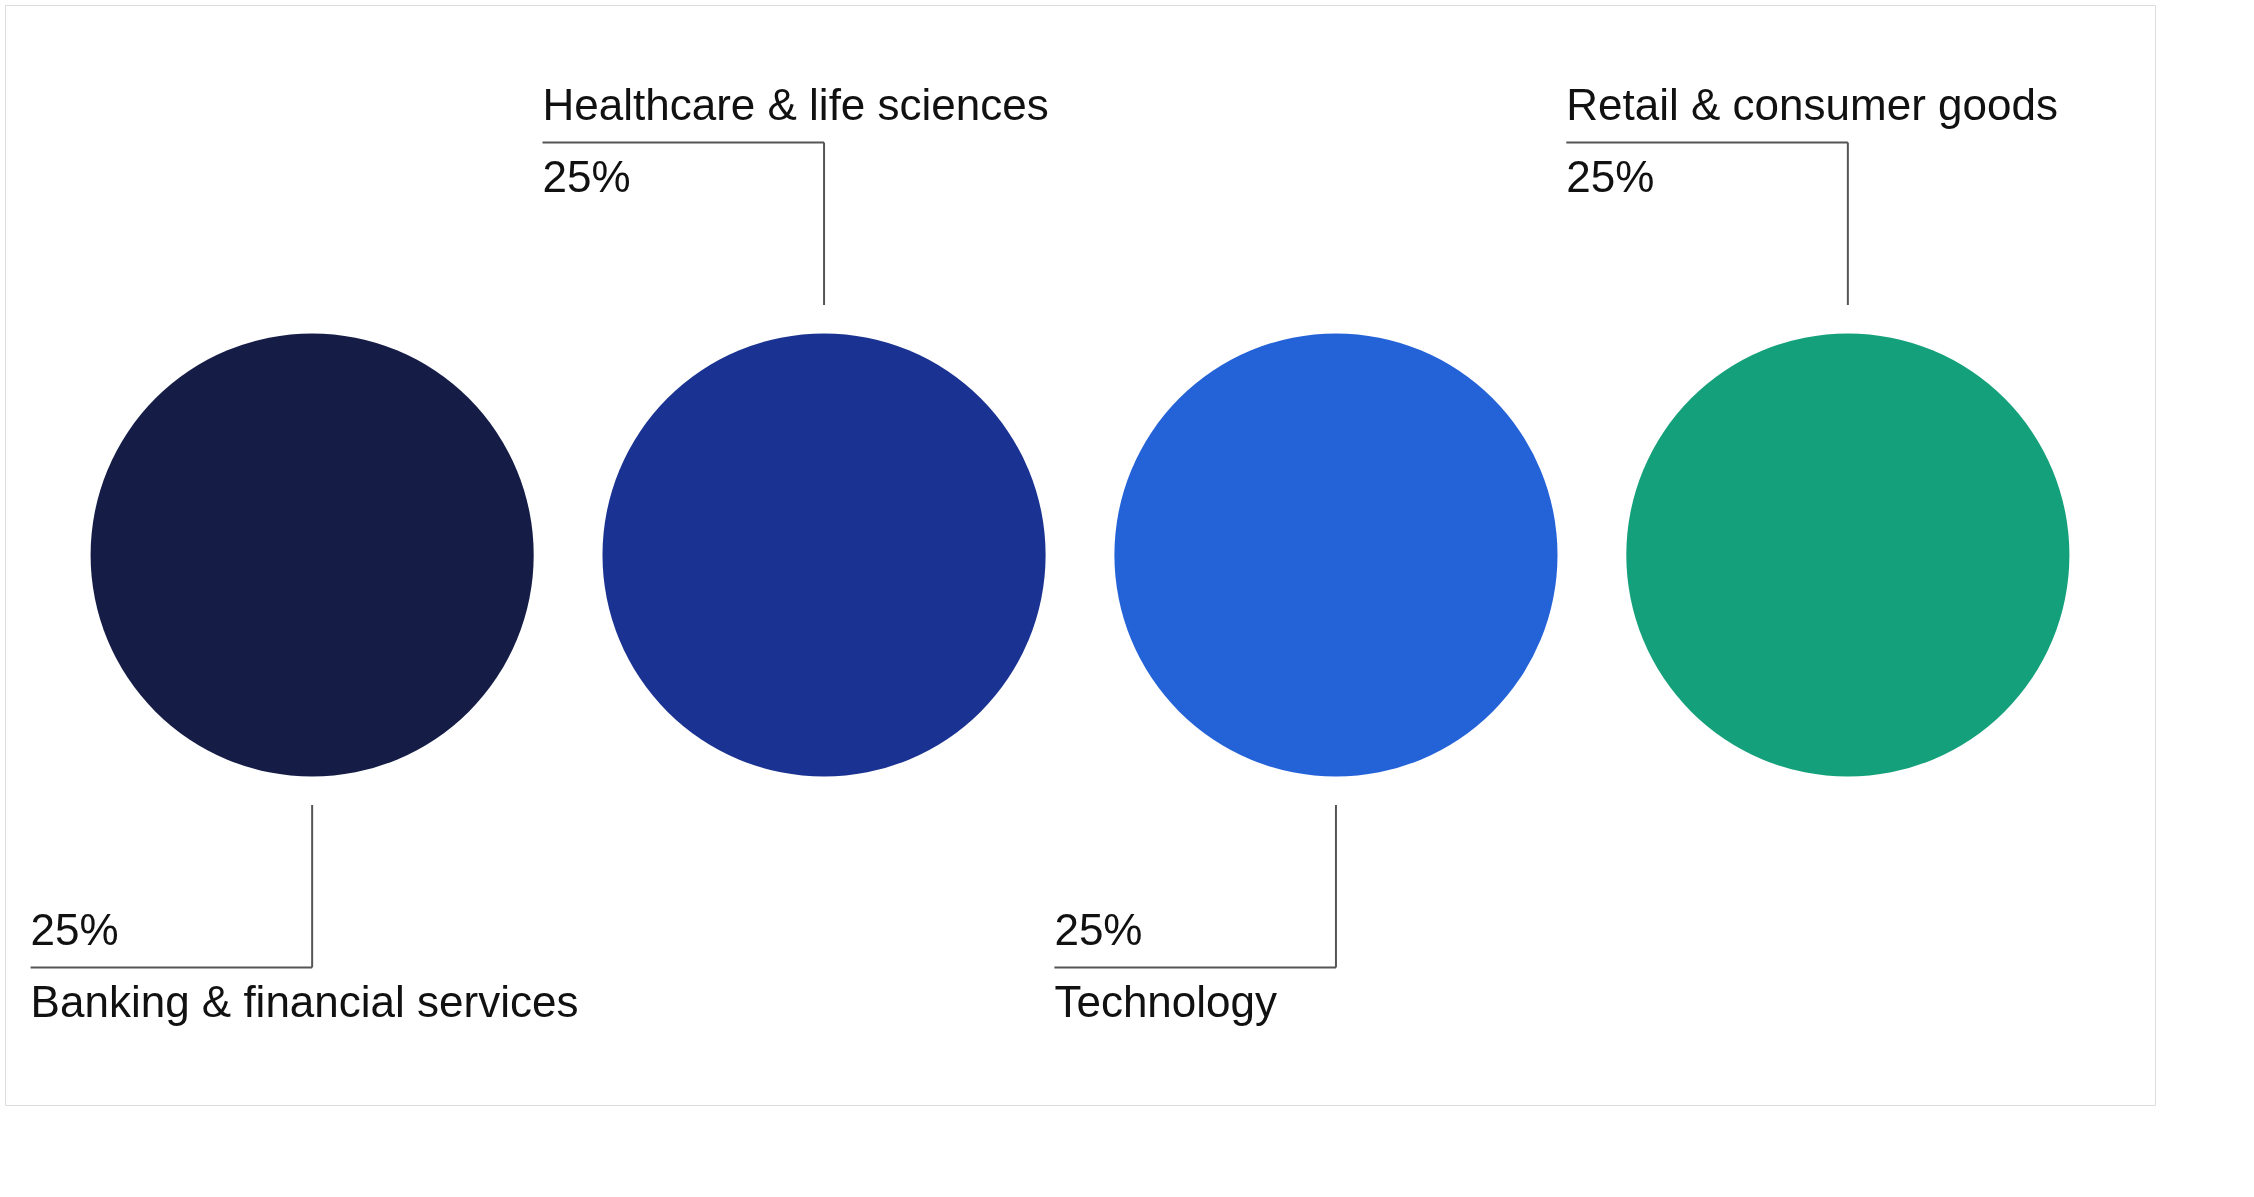 The image size is (2254, 1197). Describe the element at coordinates (1166, 1001) in the screenshot. I see `category-label: Technology` at that location.